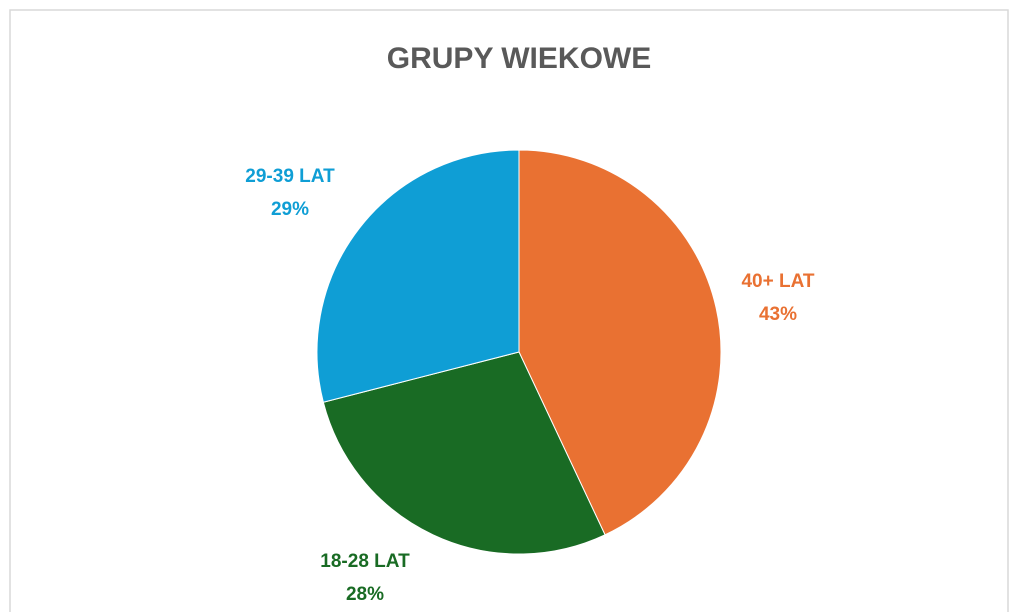 The height and width of the screenshot is (612, 1017). Describe the element at coordinates (778, 314) in the screenshot. I see `slice-value-label: 43%` at that location.